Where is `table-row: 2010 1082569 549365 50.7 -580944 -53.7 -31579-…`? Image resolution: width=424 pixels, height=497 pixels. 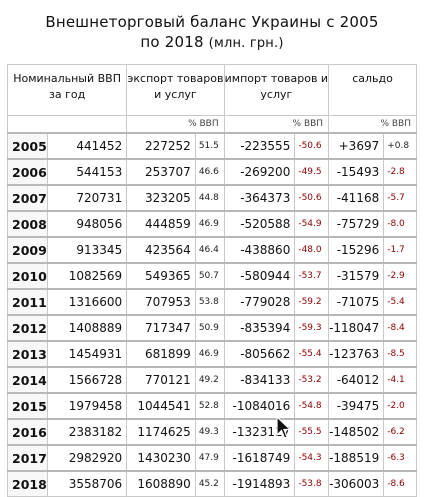
table-row: 2010 1082569 549365 50.7 -580944 -53.7 -31579-… is located at coordinates (212, 276).